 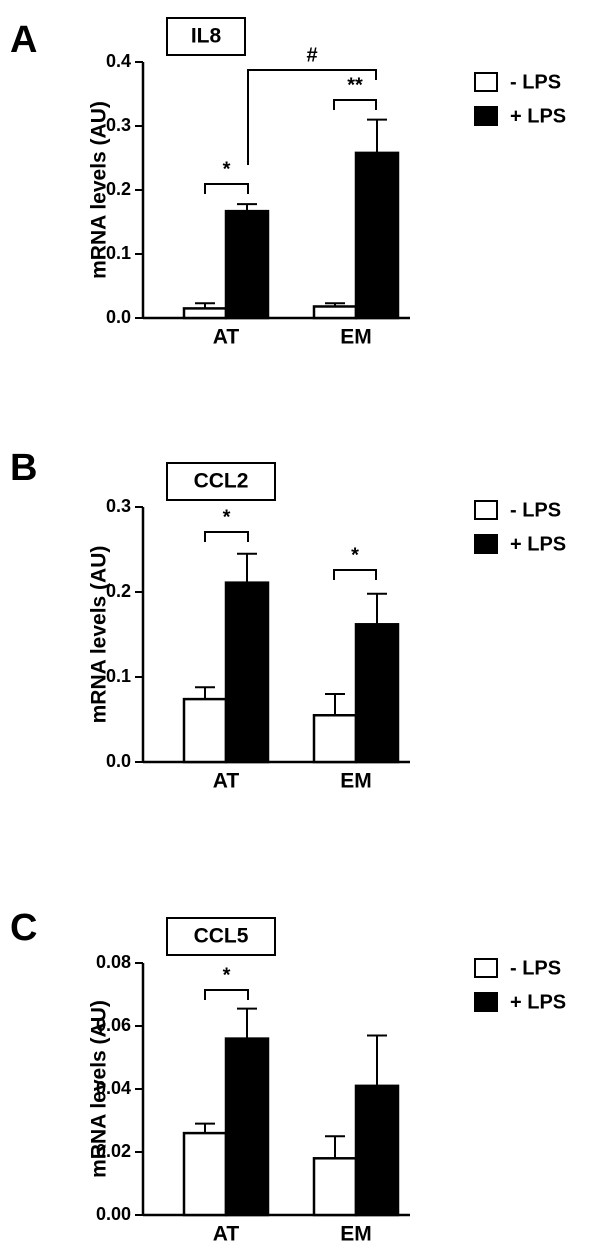 I want to click on y-tick-label: 0.06, so click(x=113, y=1025).